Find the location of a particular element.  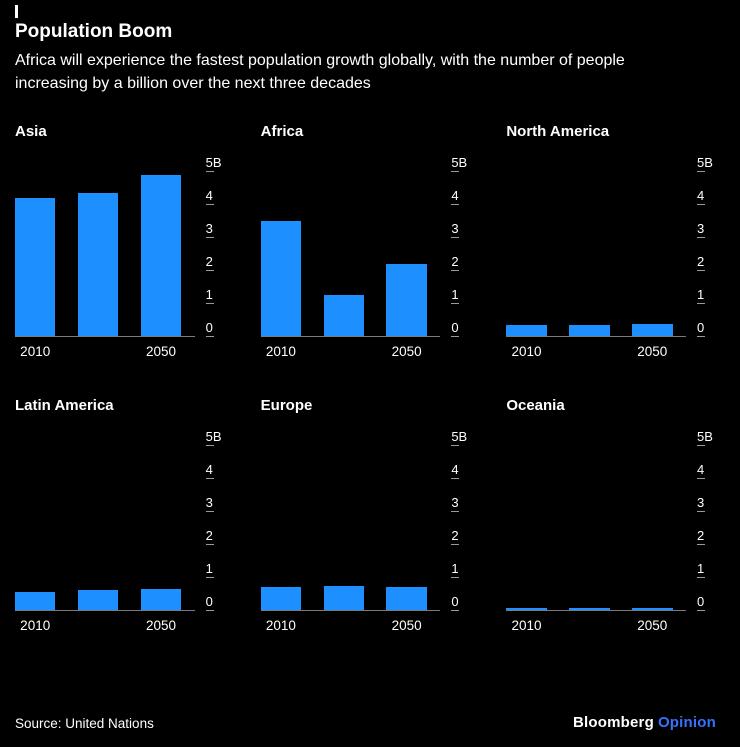

chart-north-america: North America 2010 2050 5B 4 3 2 1 0 is located at coordinates (611, 241).